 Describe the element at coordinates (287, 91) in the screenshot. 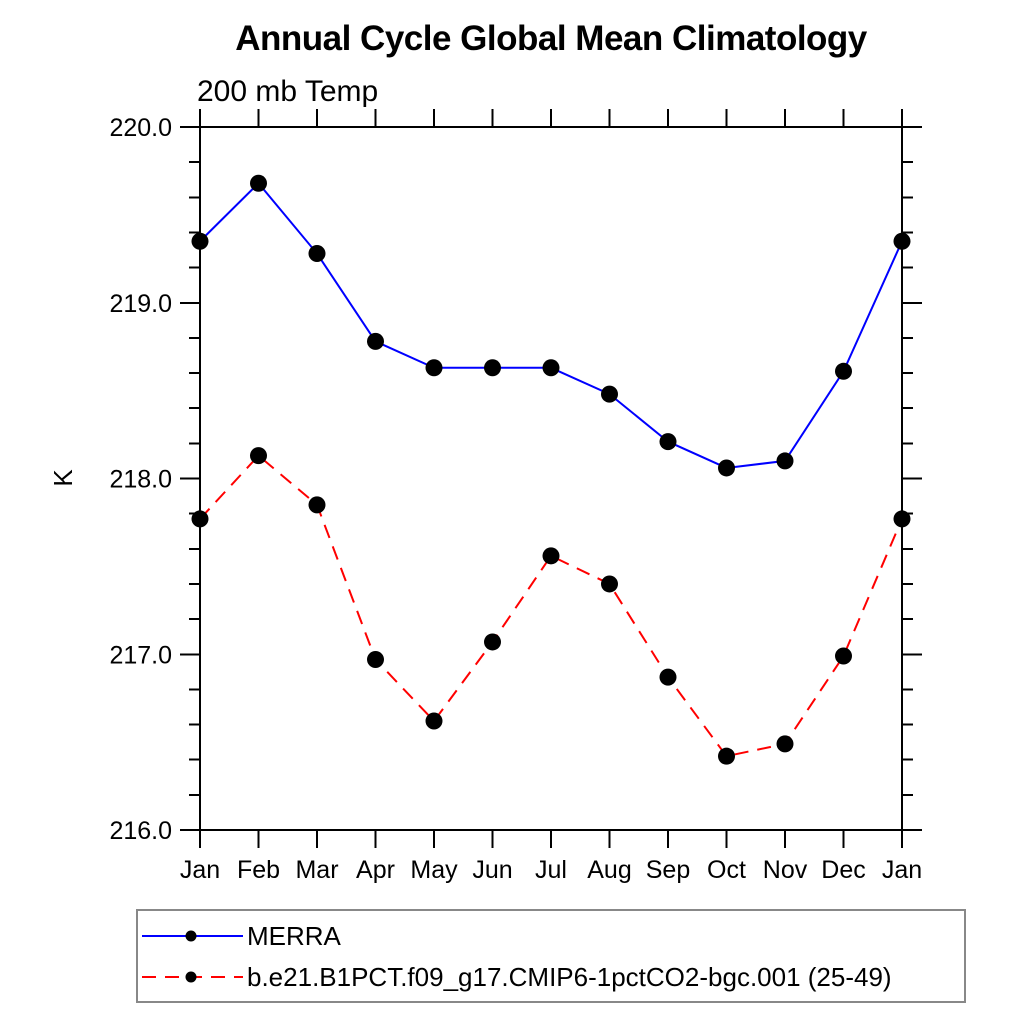

I see `chart-subtitle: 200 mb Temp` at that location.